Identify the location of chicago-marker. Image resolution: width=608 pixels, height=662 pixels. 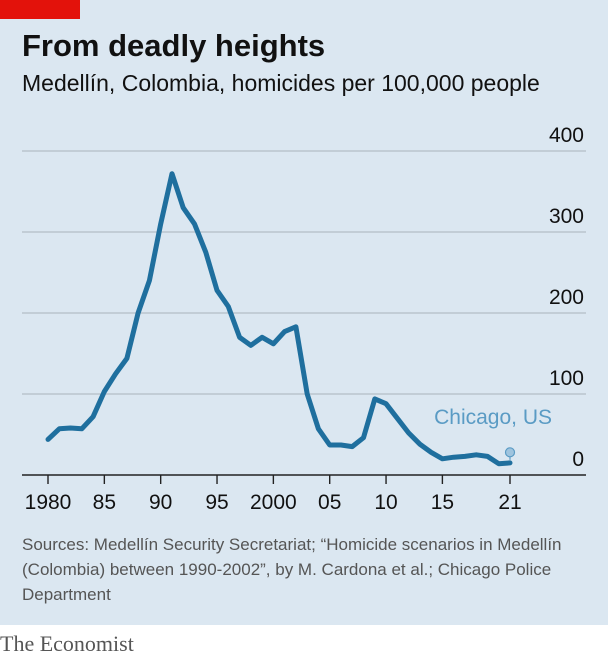
(510, 452).